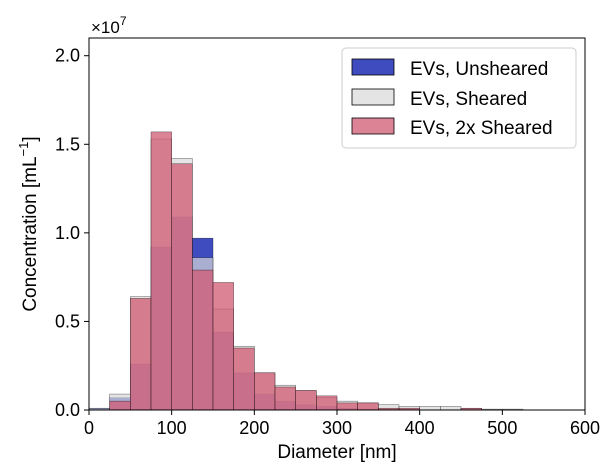 The image size is (612, 473). I want to click on y-multiplier: ×10⁷, so click(109, 25).